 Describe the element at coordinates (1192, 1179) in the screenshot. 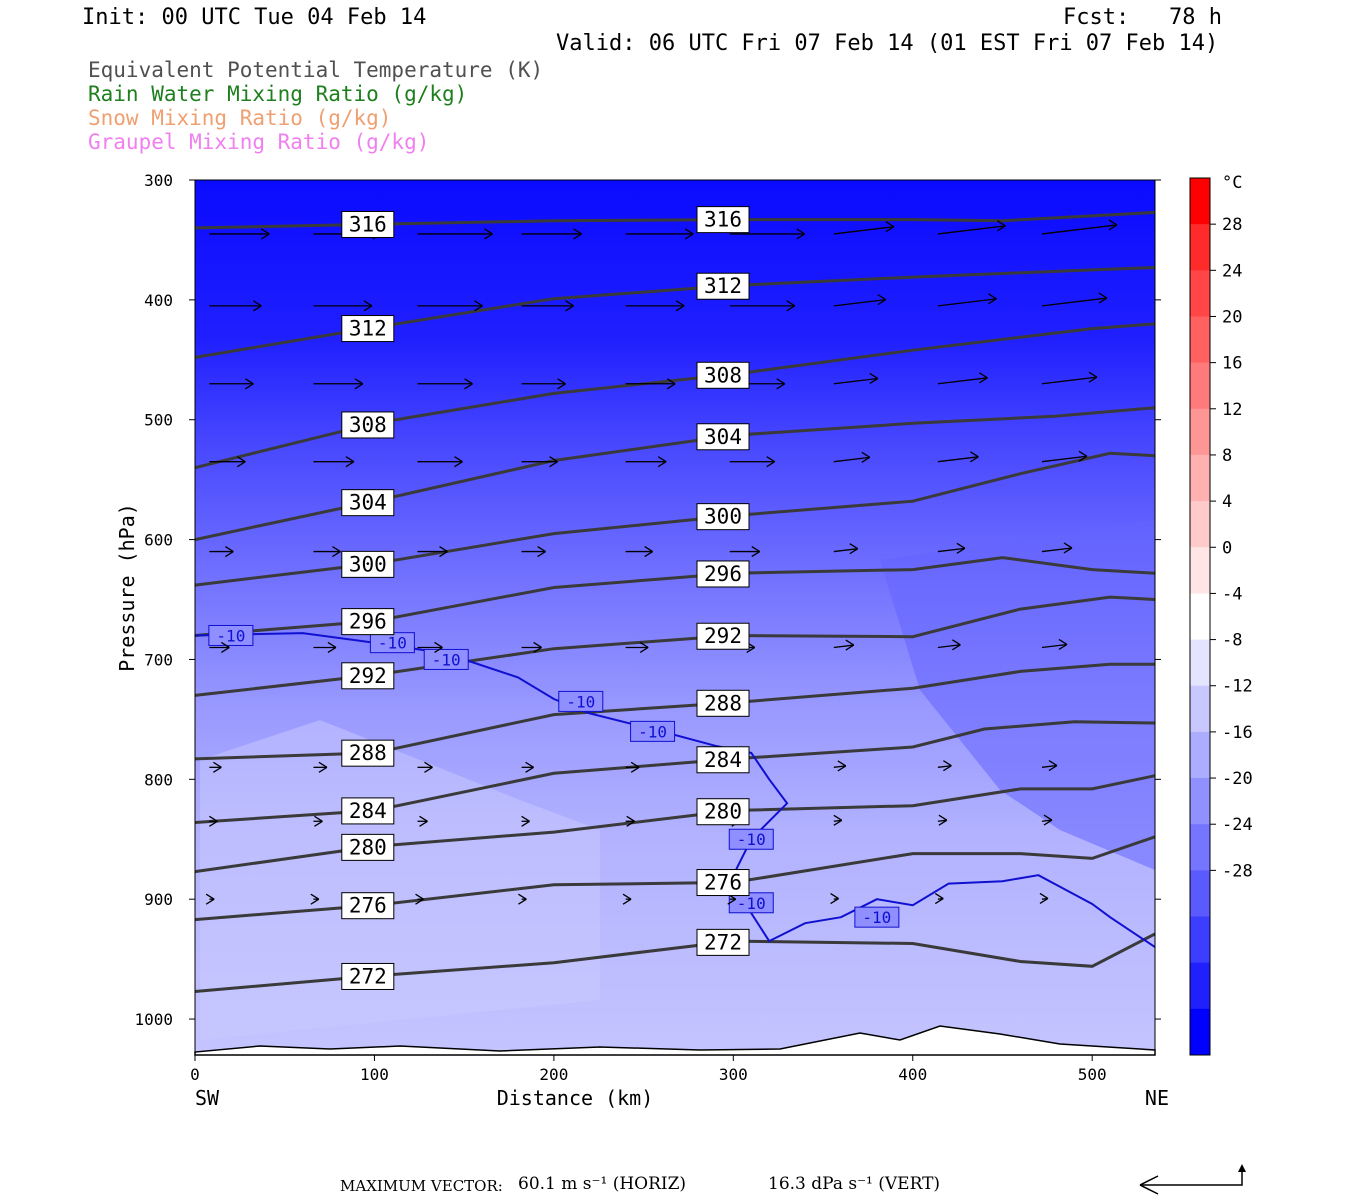

I see `reference-vector-icon` at that location.